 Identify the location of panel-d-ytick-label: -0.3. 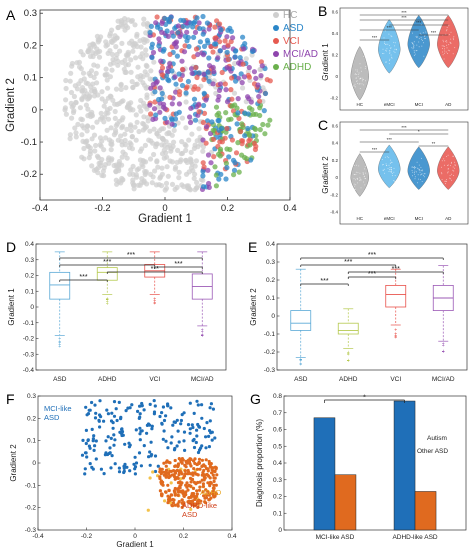
(29, 354).